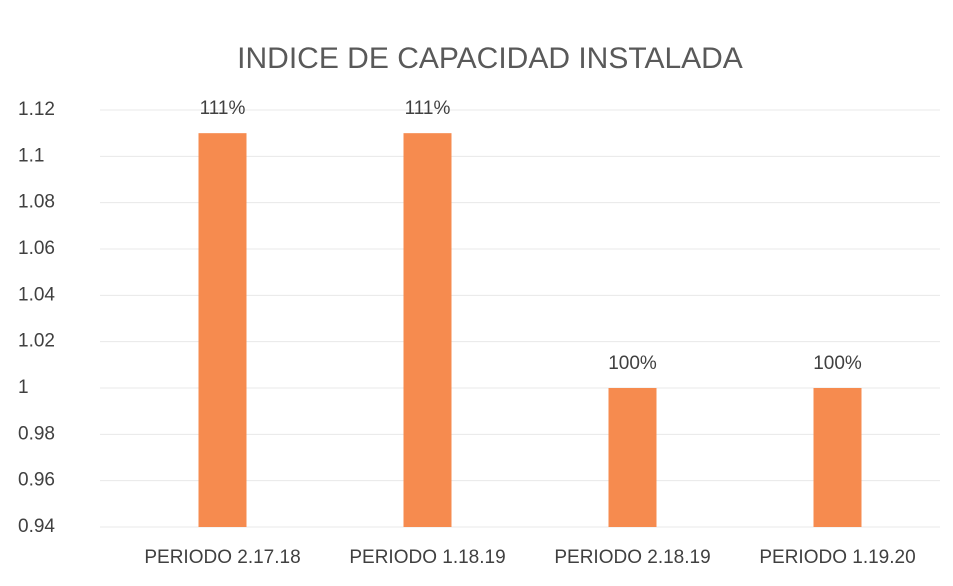  Describe the element at coordinates (36, 202) in the screenshot. I see `y-tick-label: 1.08` at that location.